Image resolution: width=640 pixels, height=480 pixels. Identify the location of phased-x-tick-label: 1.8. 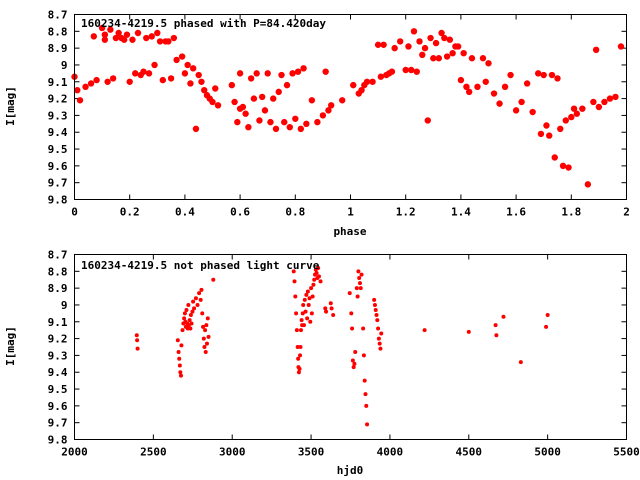
(571, 212).